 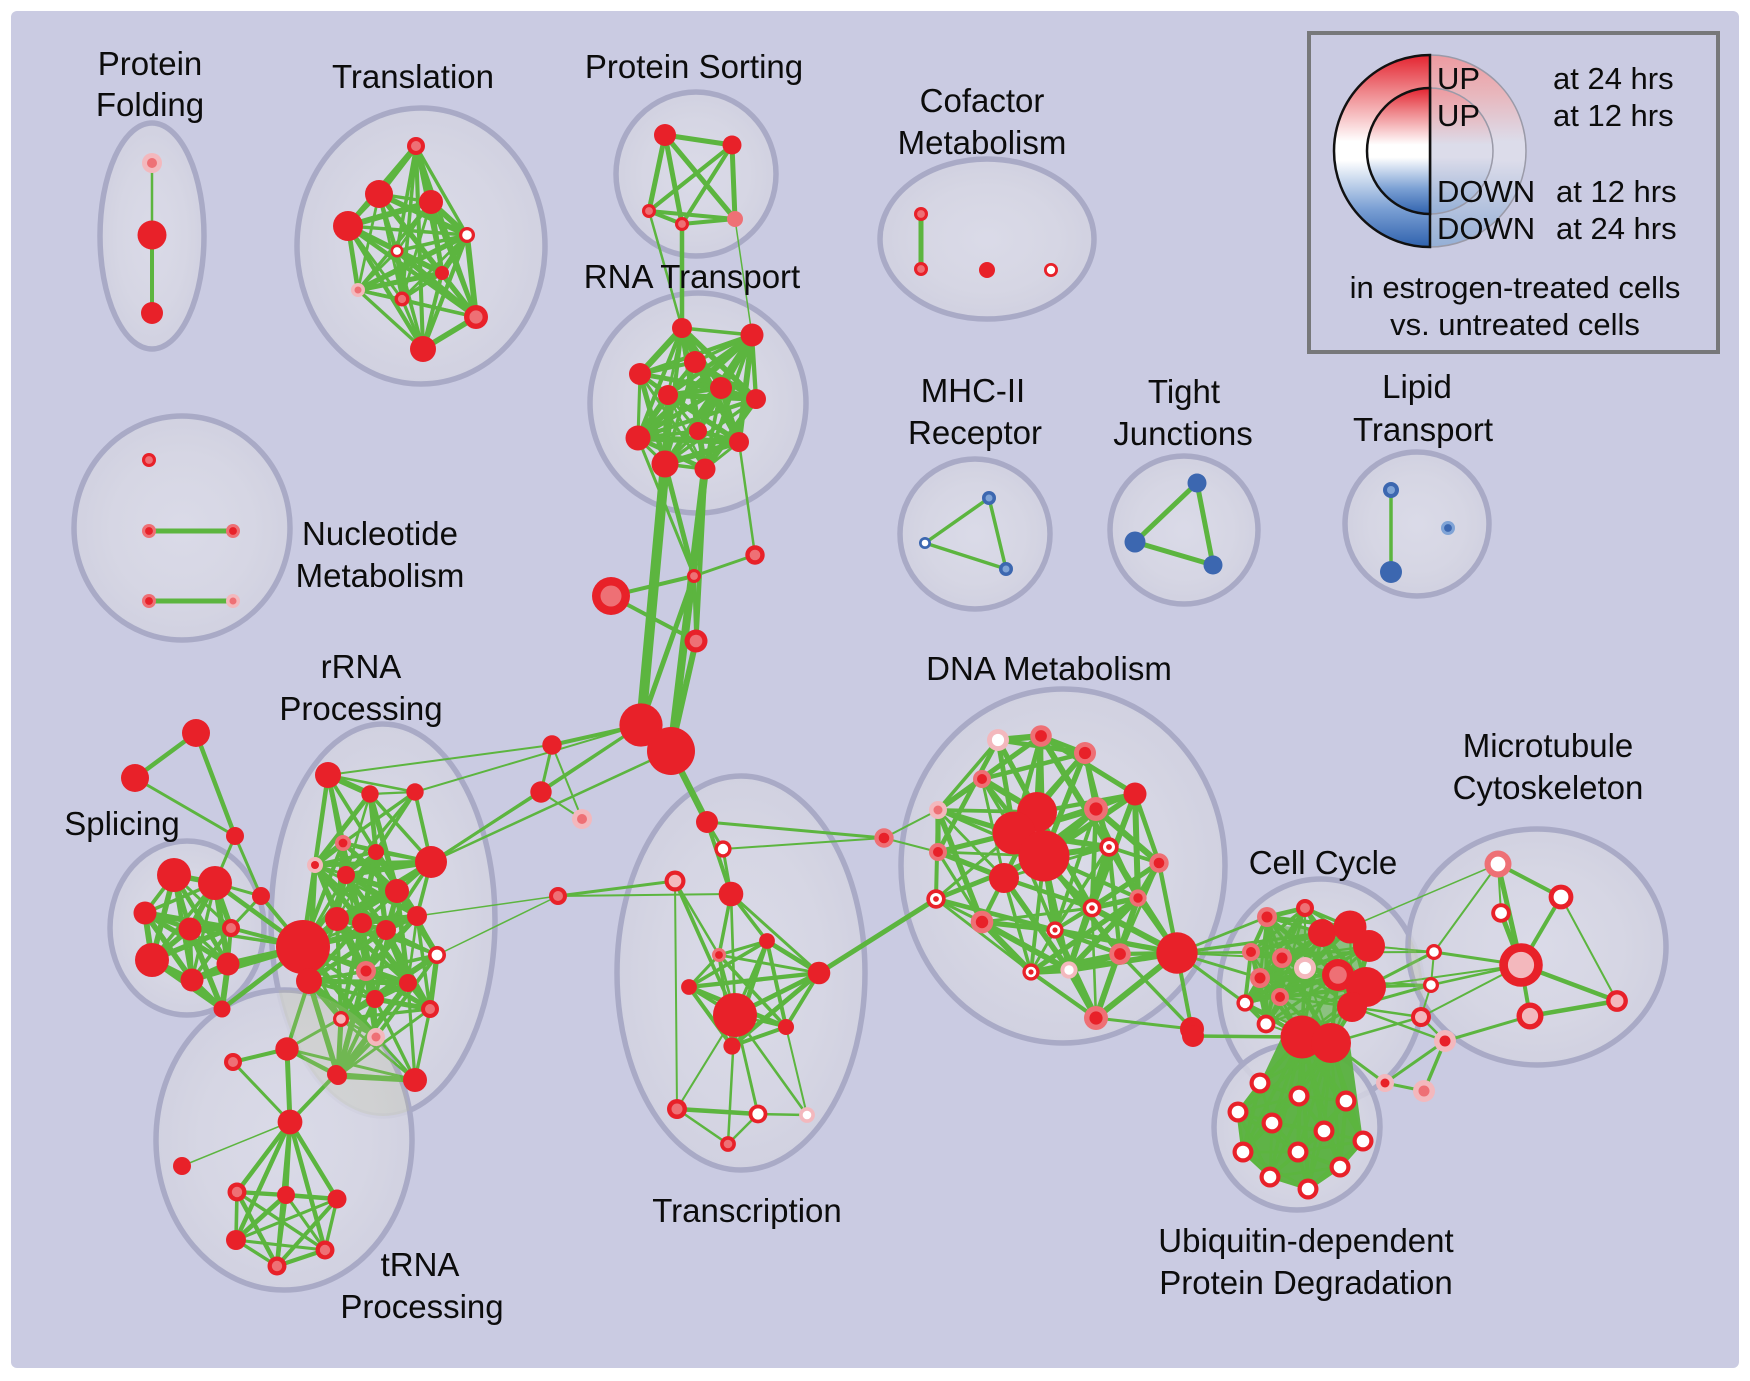 What do you see at coordinates (1184, 391) in the screenshot?
I see `svg-text: Tight` at bounding box center [1184, 391].